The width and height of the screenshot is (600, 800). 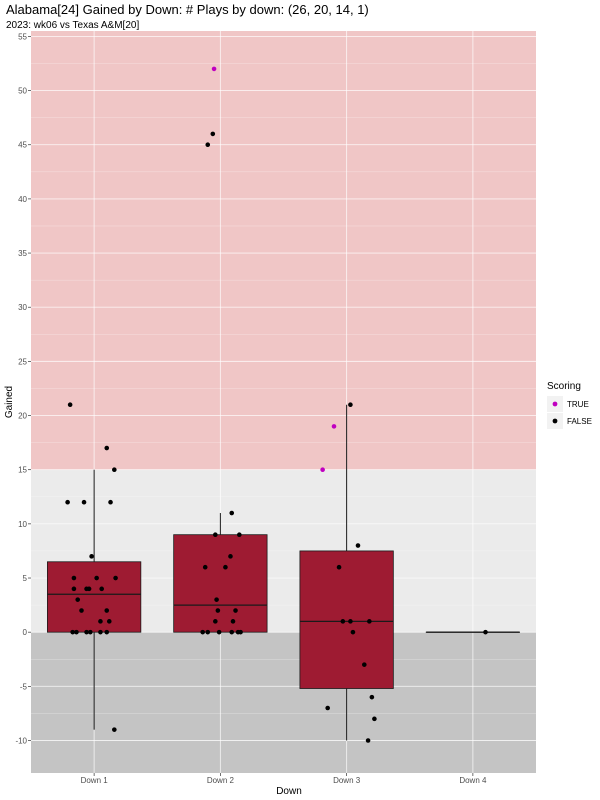 What do you see at coordinates (22, 91) in the screenshot?
I see `y-tick-label: 50` at bounding box center [22, 91].